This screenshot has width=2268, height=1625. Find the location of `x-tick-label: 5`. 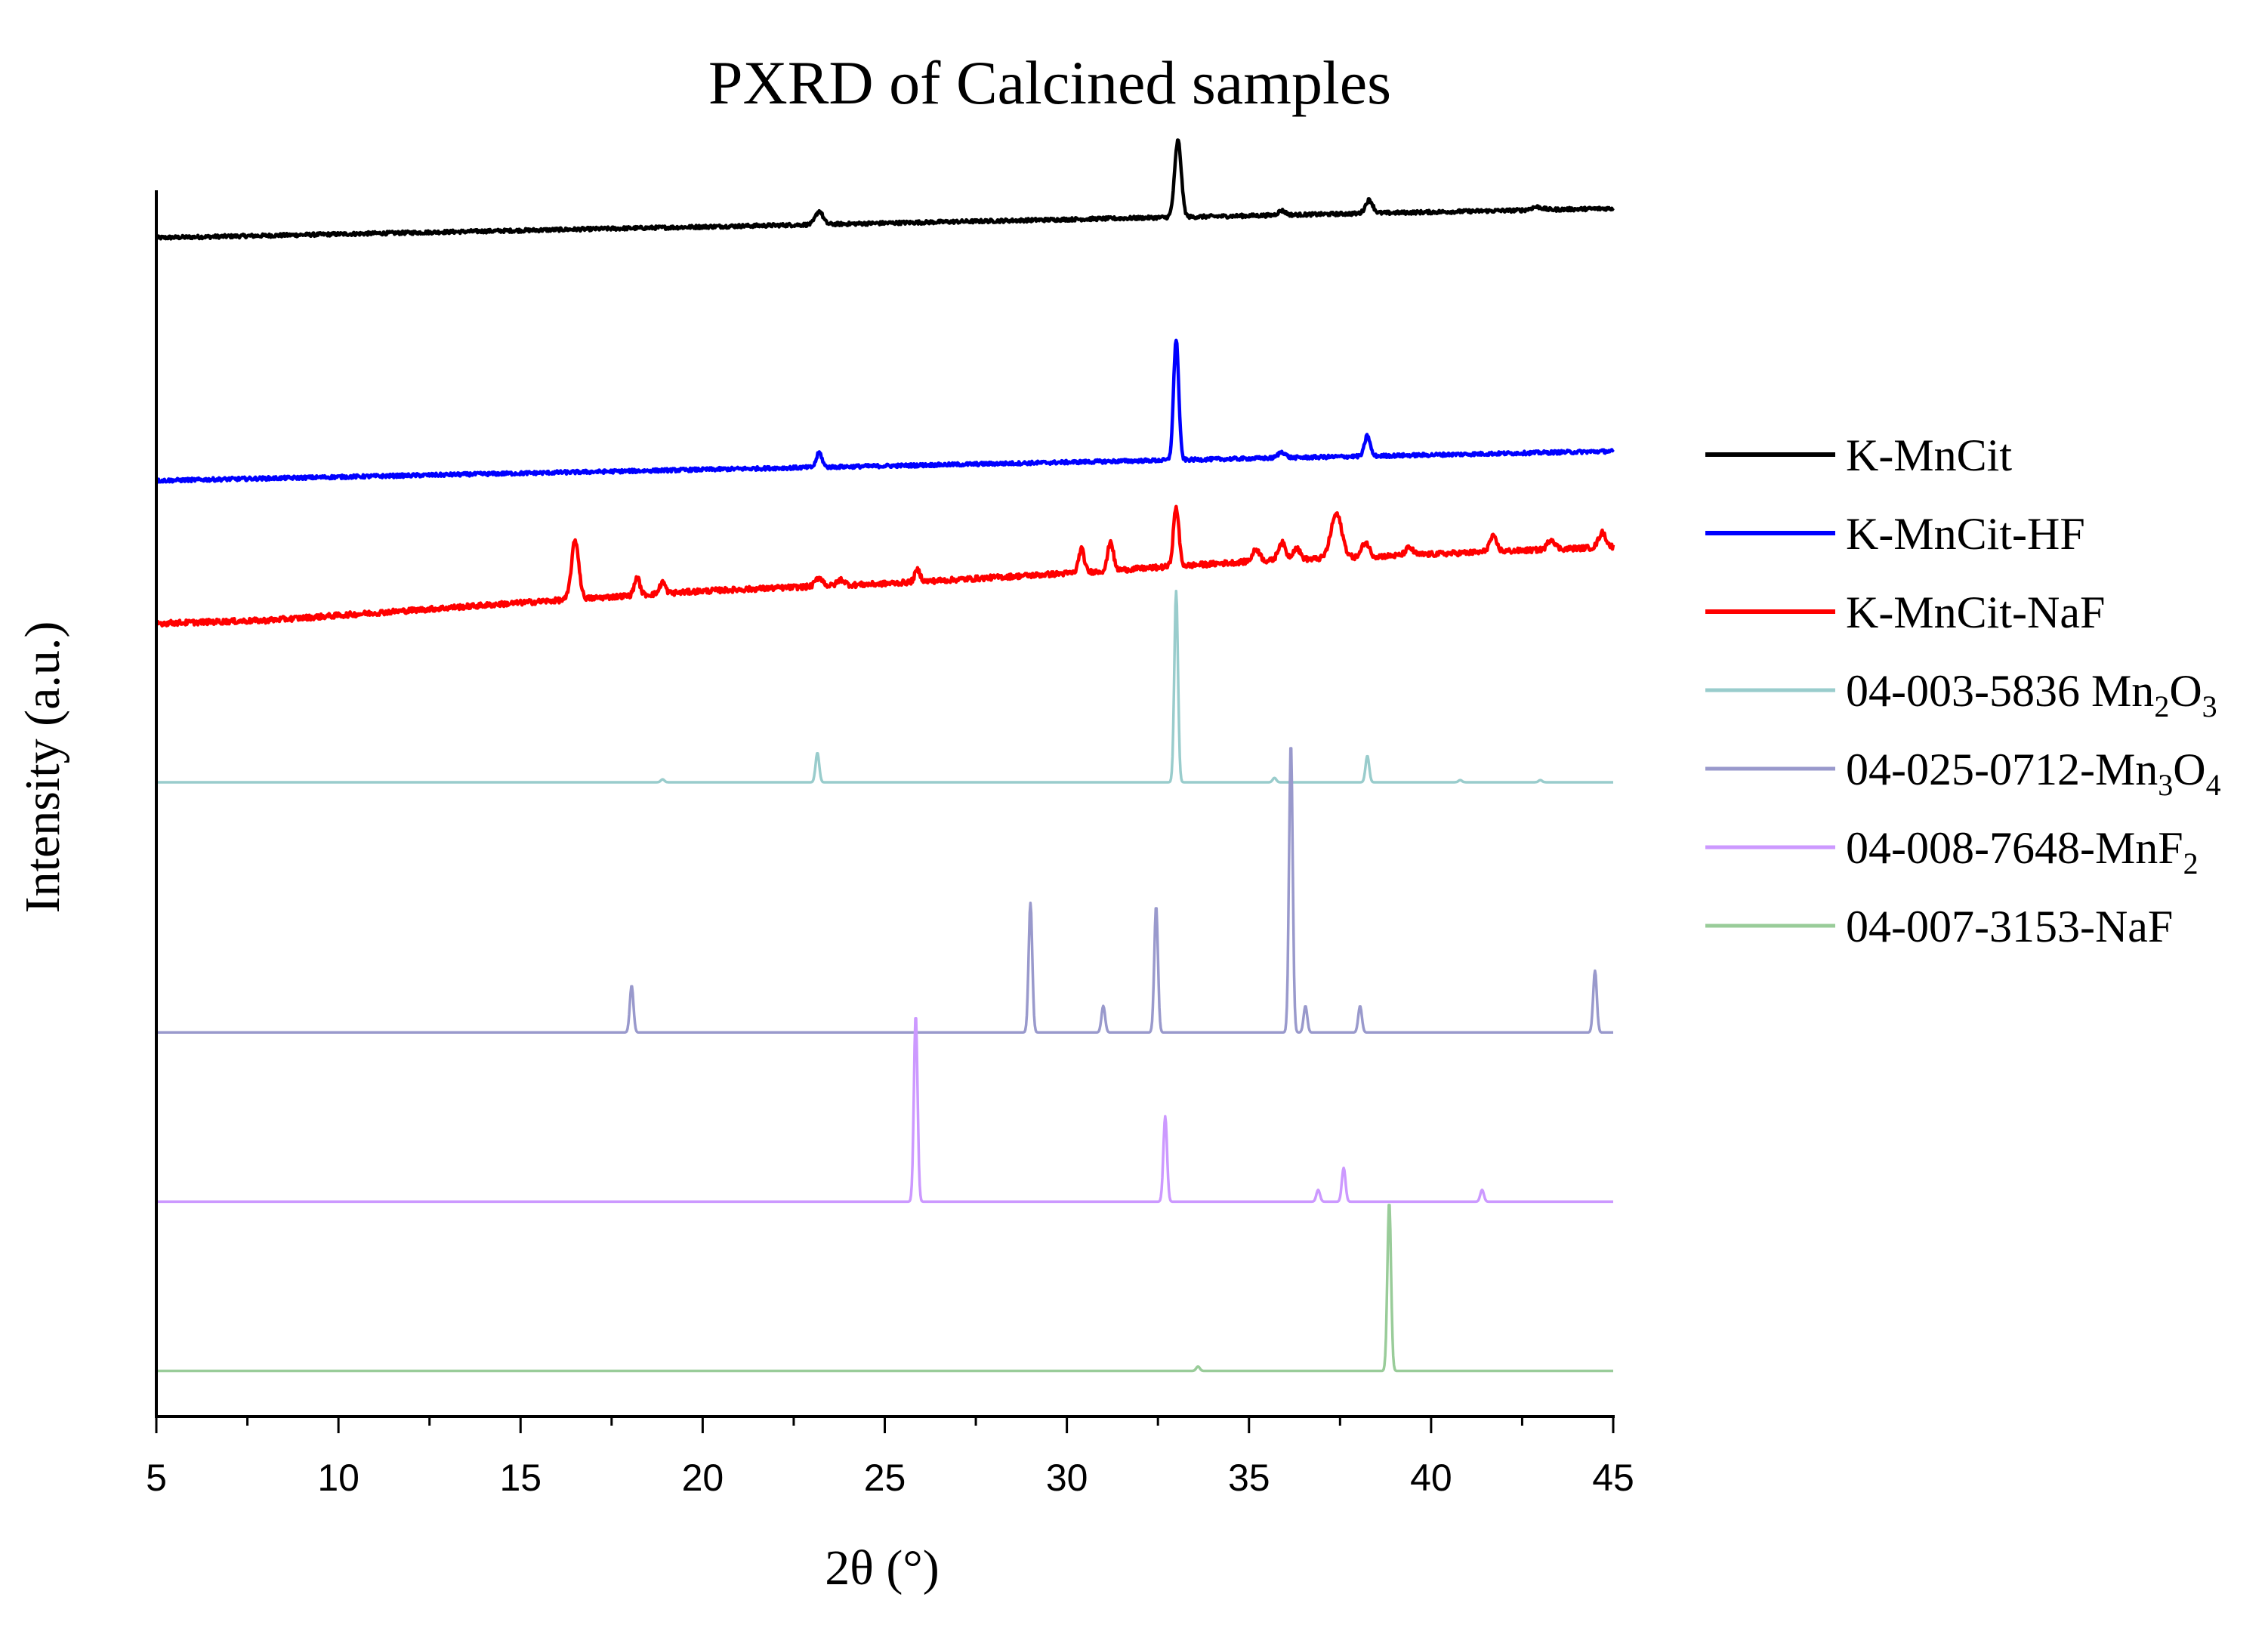

x-tick-label: 5 is located at coordinates (156, 1478).